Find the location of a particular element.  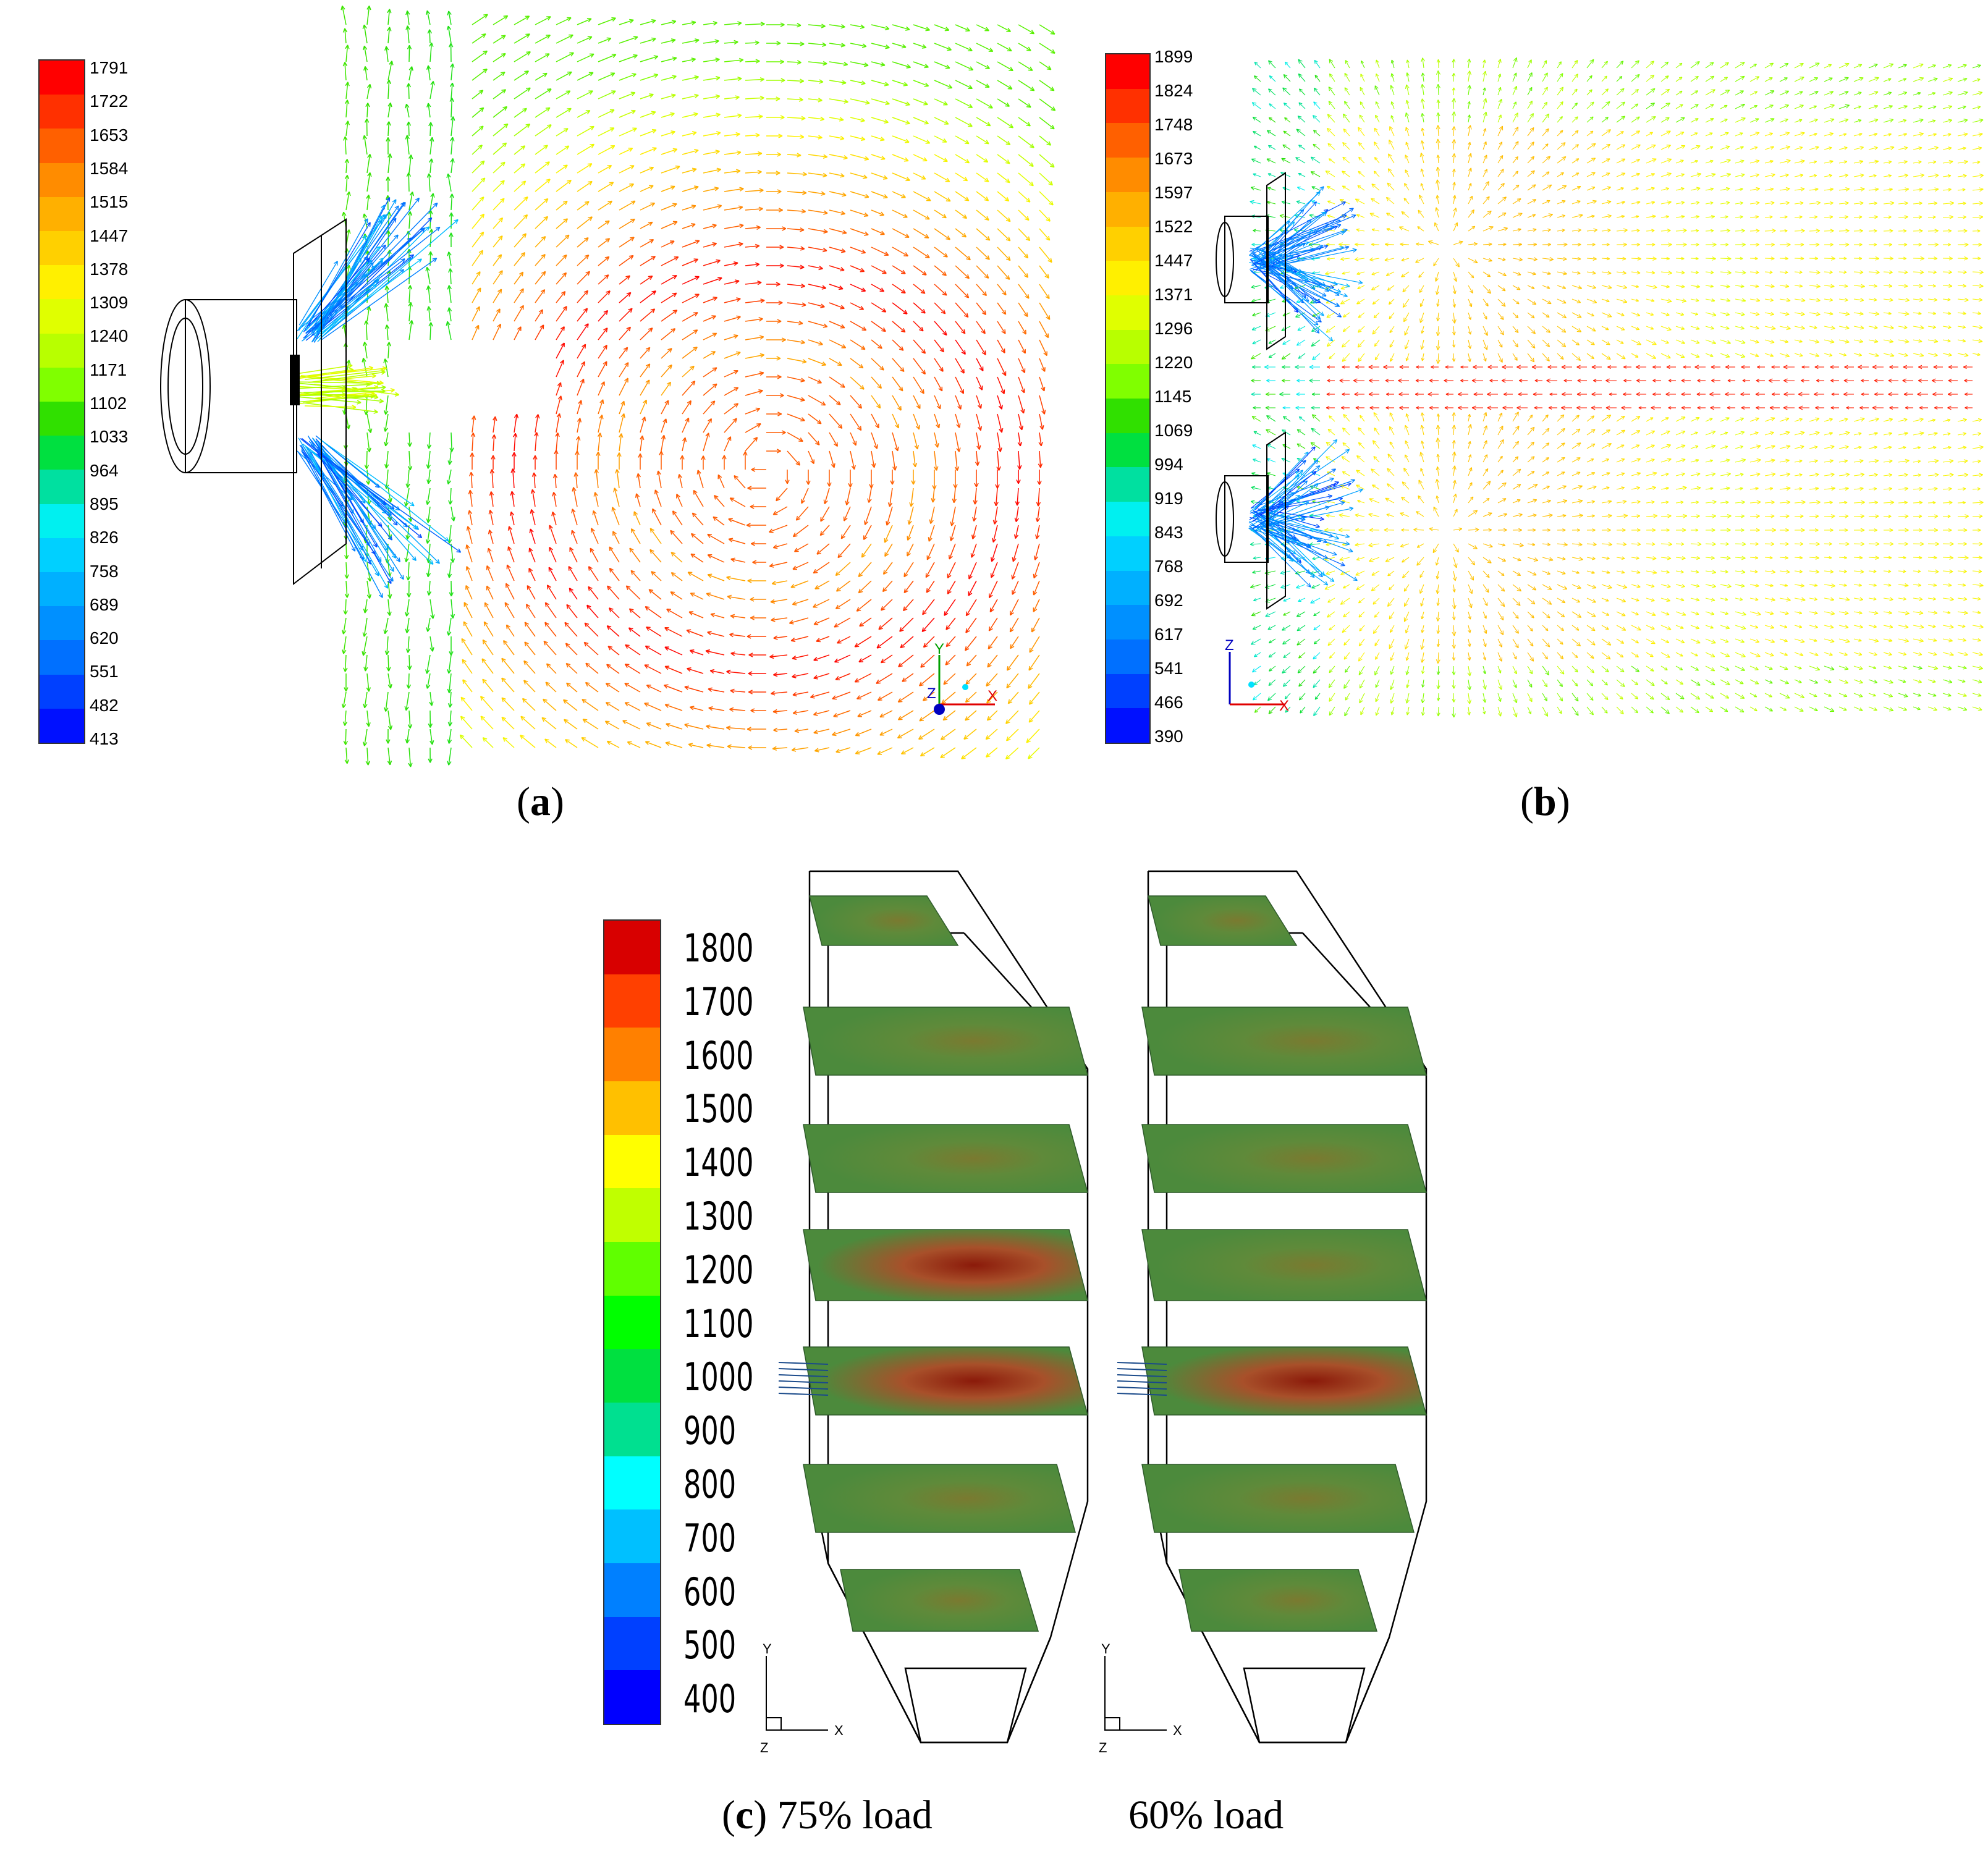

colorbar-tick-label: 1673 is located at coordinates (1173, 158).